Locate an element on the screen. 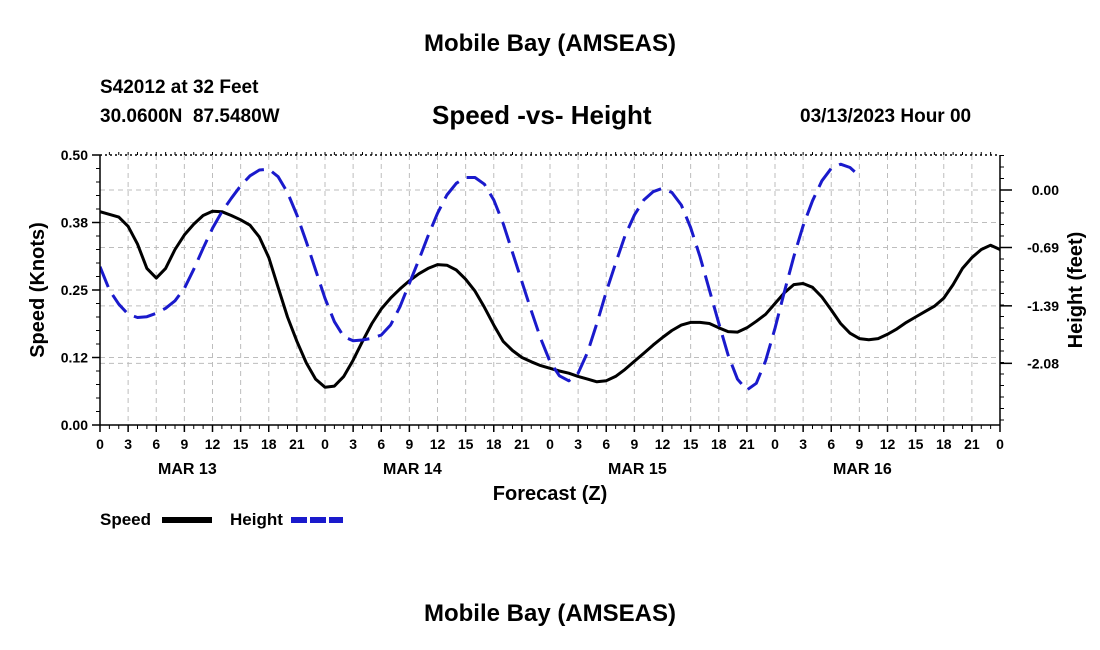  latitude-label: 30.0600N is located at coordinates (141, 116).